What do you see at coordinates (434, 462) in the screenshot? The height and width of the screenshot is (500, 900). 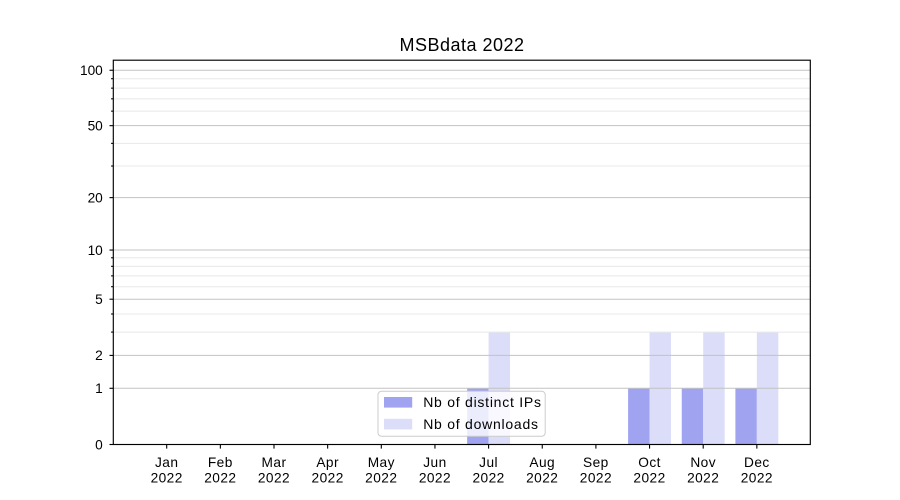 I see `svg-text: Jun` at bounding box center [434, 462].